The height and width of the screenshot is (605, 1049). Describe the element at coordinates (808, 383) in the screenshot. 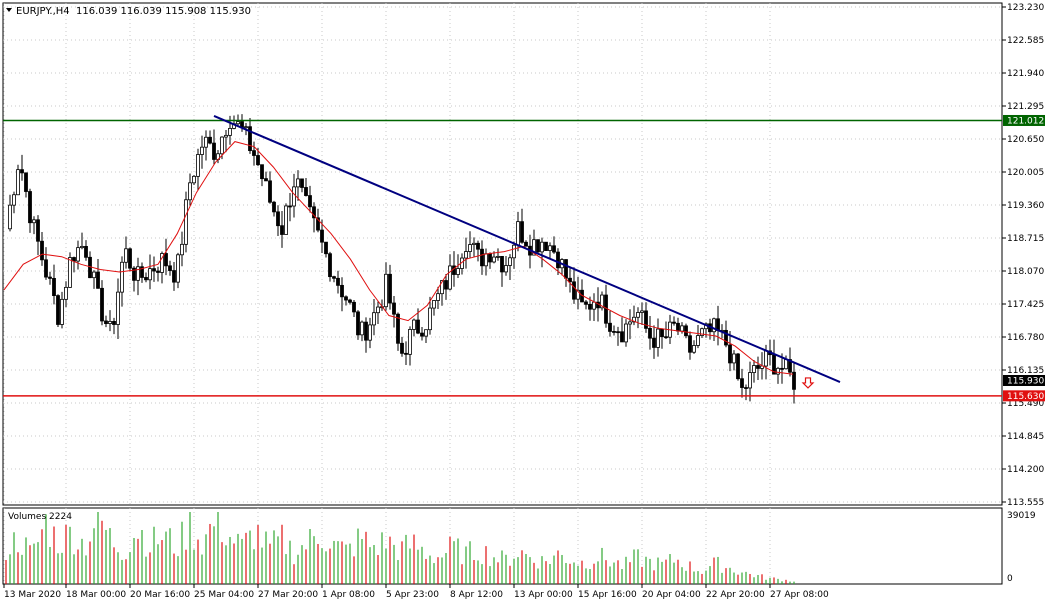

I see `sell-arrow-icon` at that location.